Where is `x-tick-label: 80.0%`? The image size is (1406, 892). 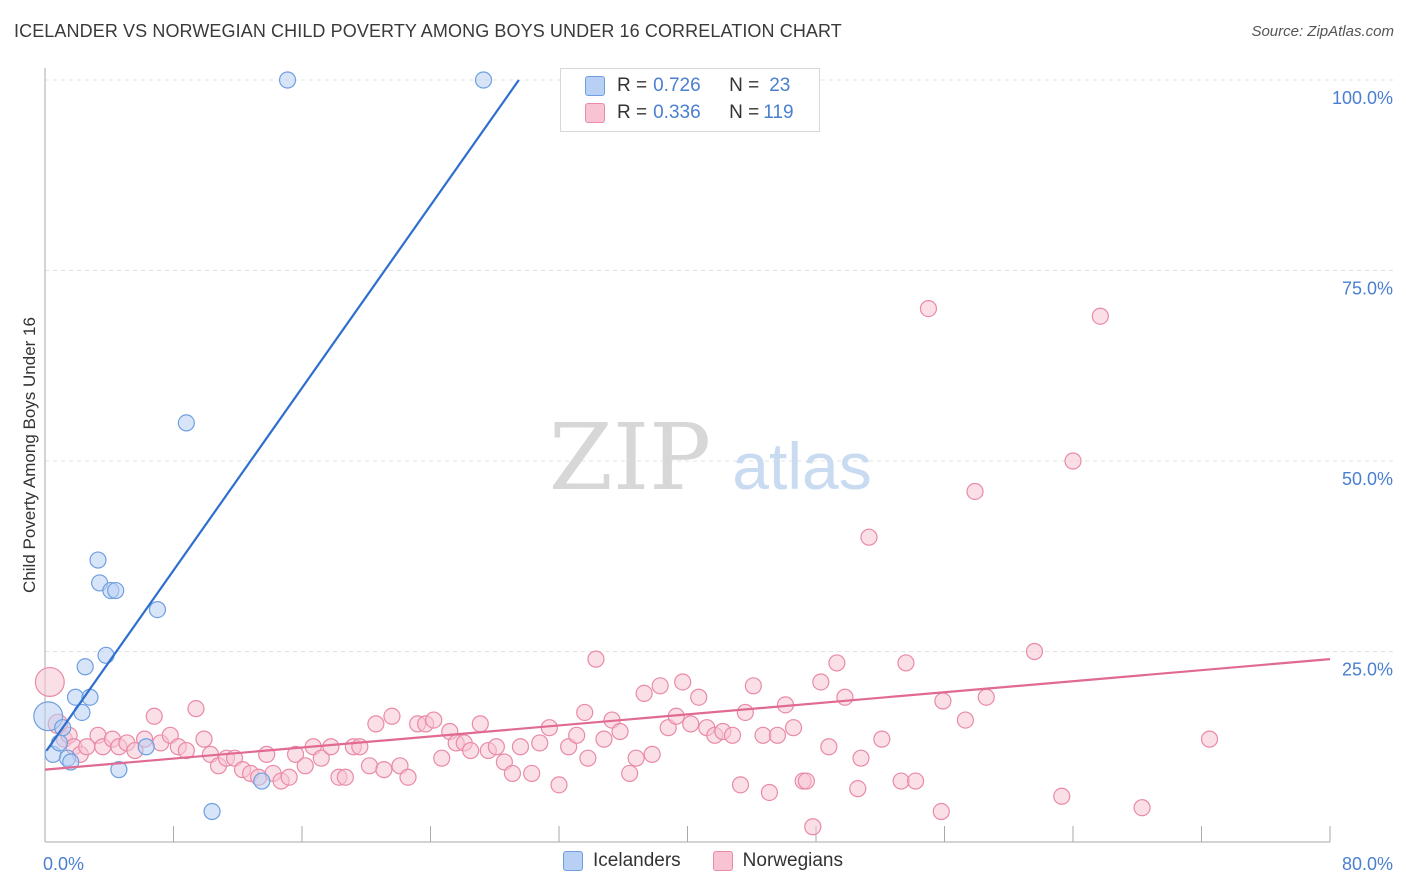 x-tick-label: 80.0% is located at coordinates (1367, 864).